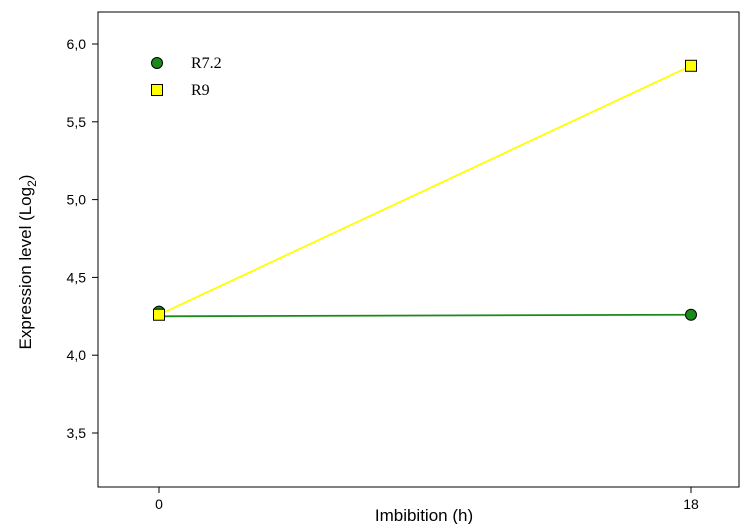 The image size is (740, 524). I want to click on legend-marker-square, so click(157, 90).